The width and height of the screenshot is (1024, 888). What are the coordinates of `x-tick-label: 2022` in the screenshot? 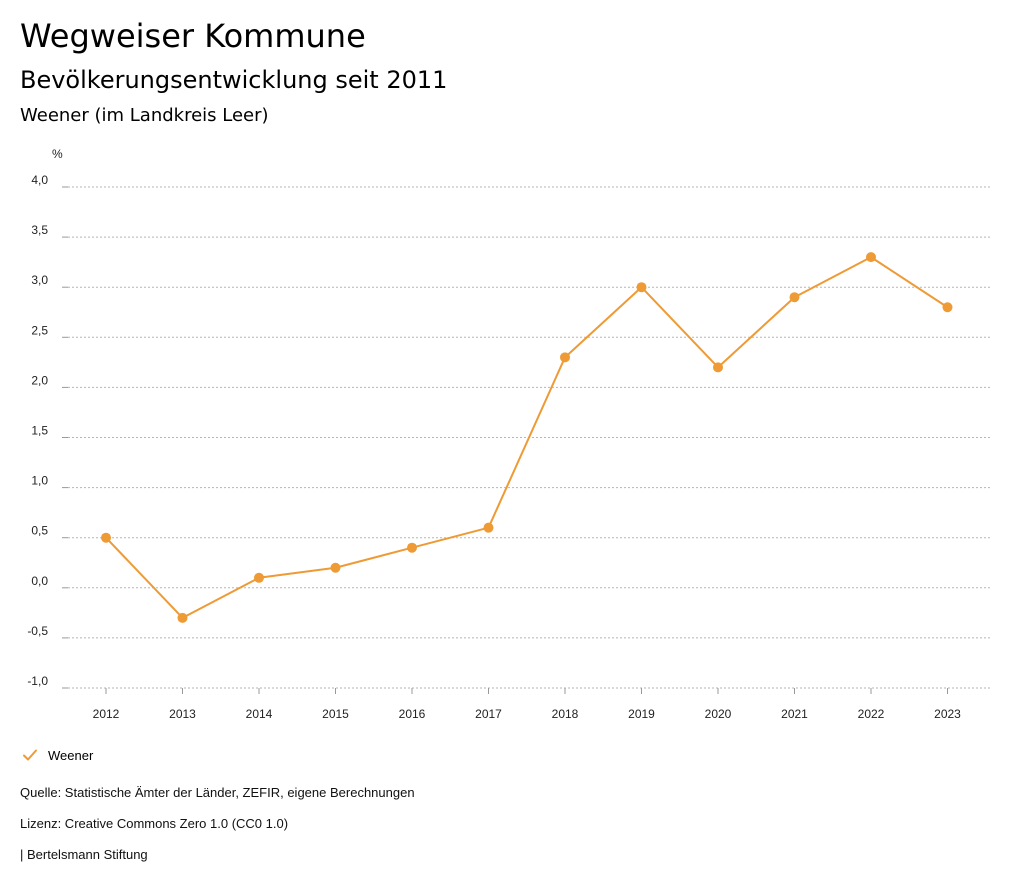 It's located at (871, 713).